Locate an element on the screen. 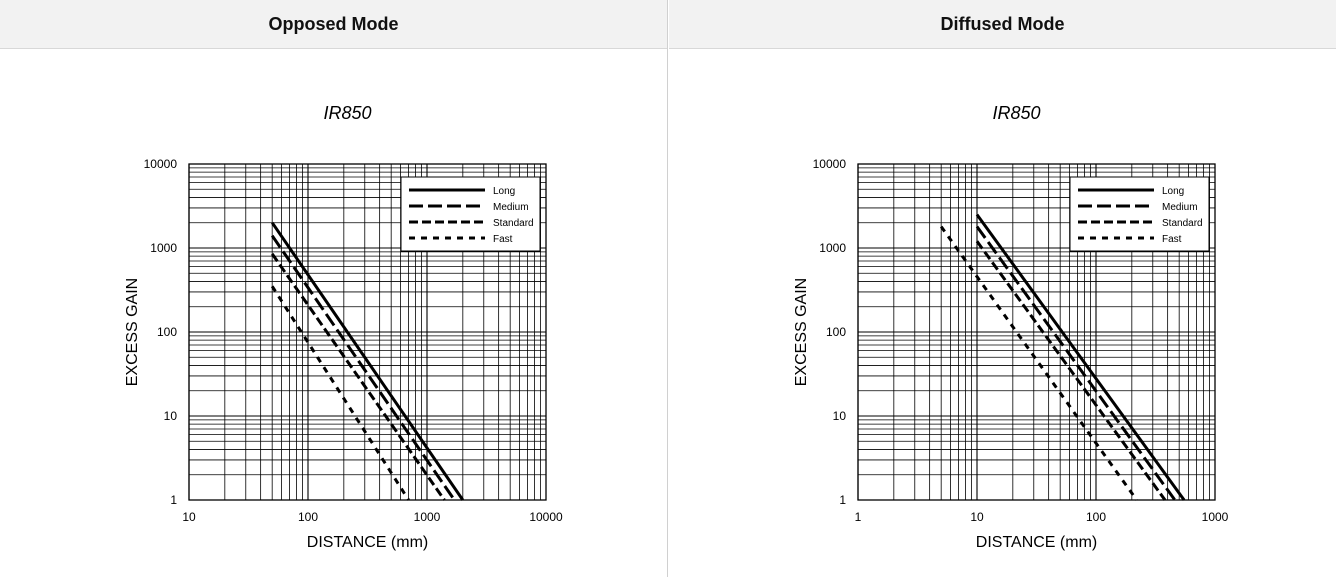  column-header-opposed: Opposed Mode is located at coordinates (333, 24).